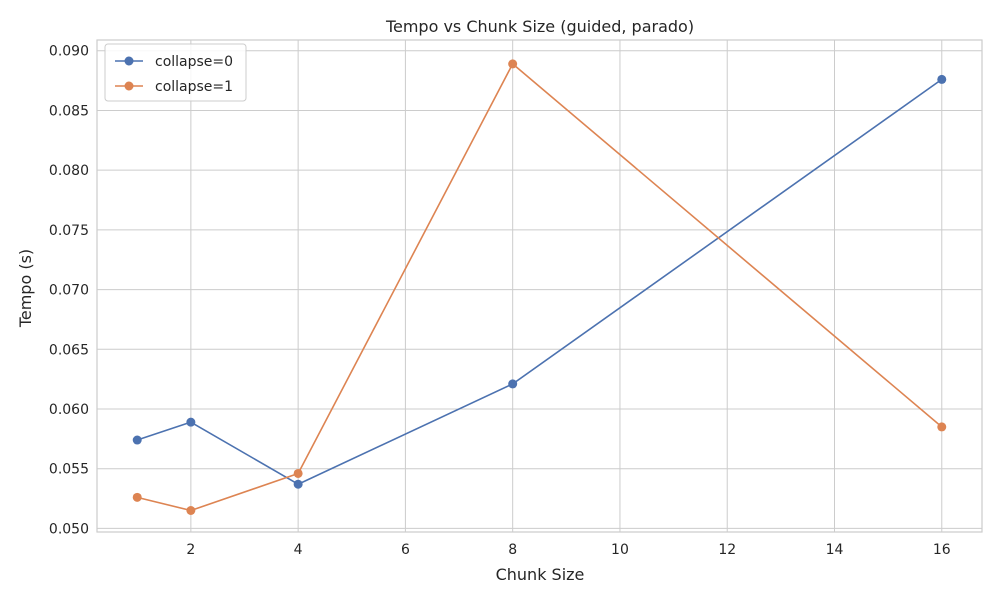  Describe the element at coordinates (620, 550) in the screenshot. I see `x-tick-label: 10` at that location.